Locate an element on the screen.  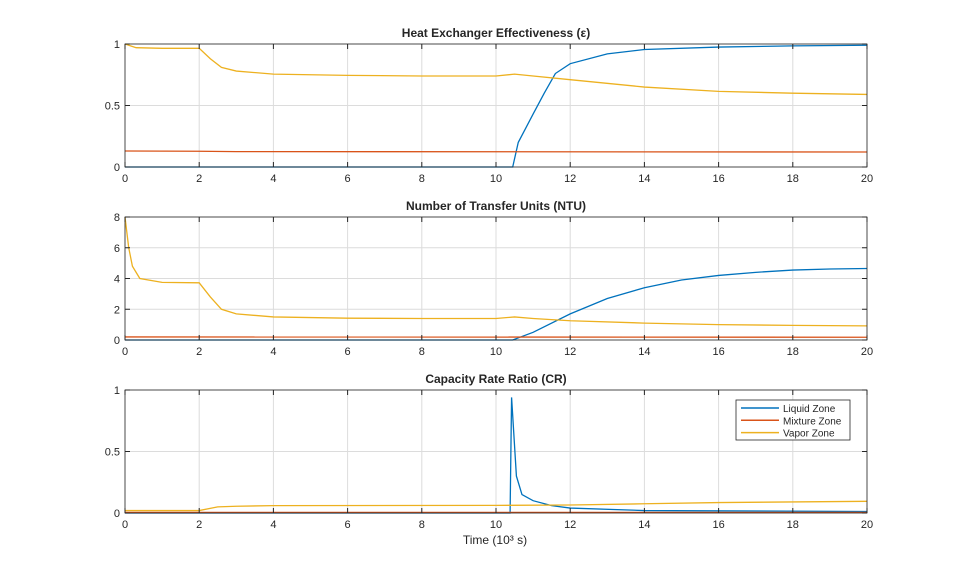
subplot-title: Number of Transfer Units (NTU) is located at coordinates (496, 206).